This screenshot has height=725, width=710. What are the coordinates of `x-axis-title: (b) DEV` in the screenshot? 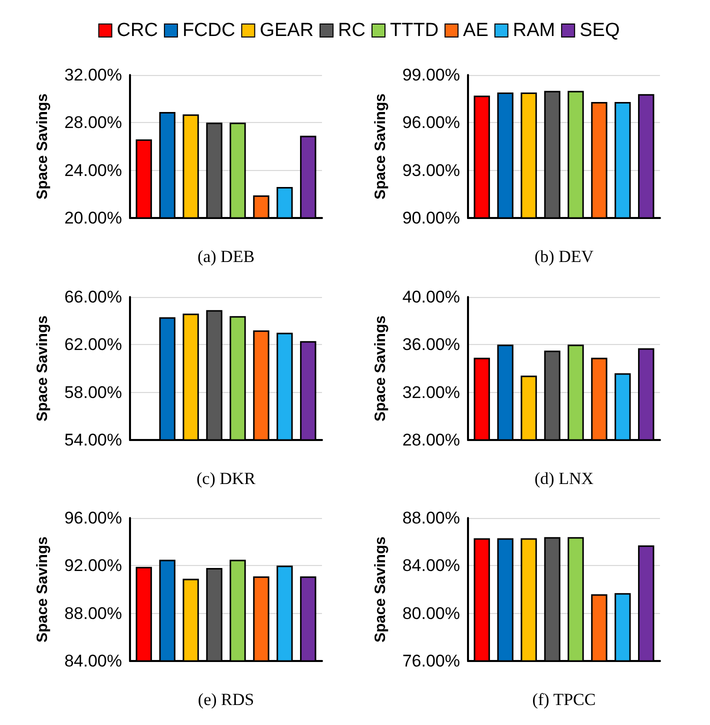 It's located at (564, 256).